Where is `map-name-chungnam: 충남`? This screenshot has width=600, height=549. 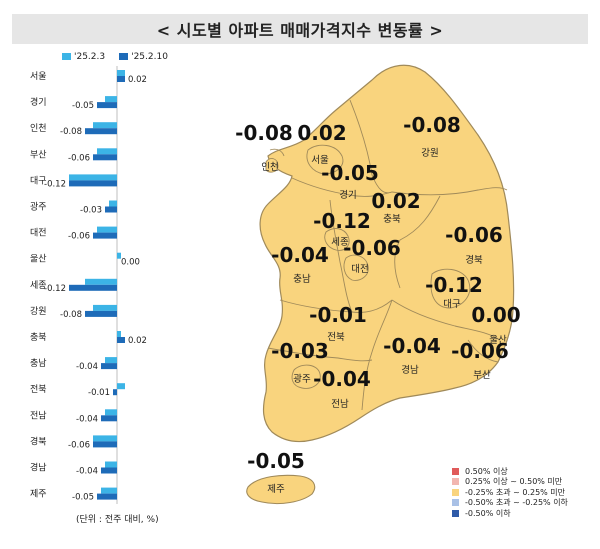 map-name-chungnam: 충남 is located at coordinates (302, 279).